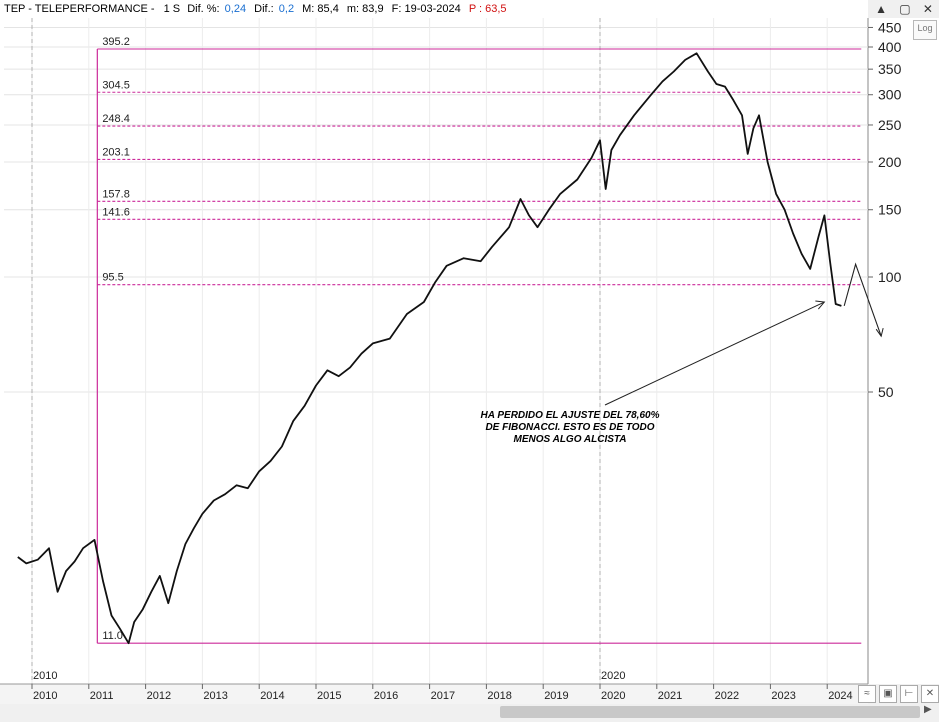 Image resolution: width=939 pixels, height=722 pixels. I want to click on x-tick-label: 2014, so click(272, 696).